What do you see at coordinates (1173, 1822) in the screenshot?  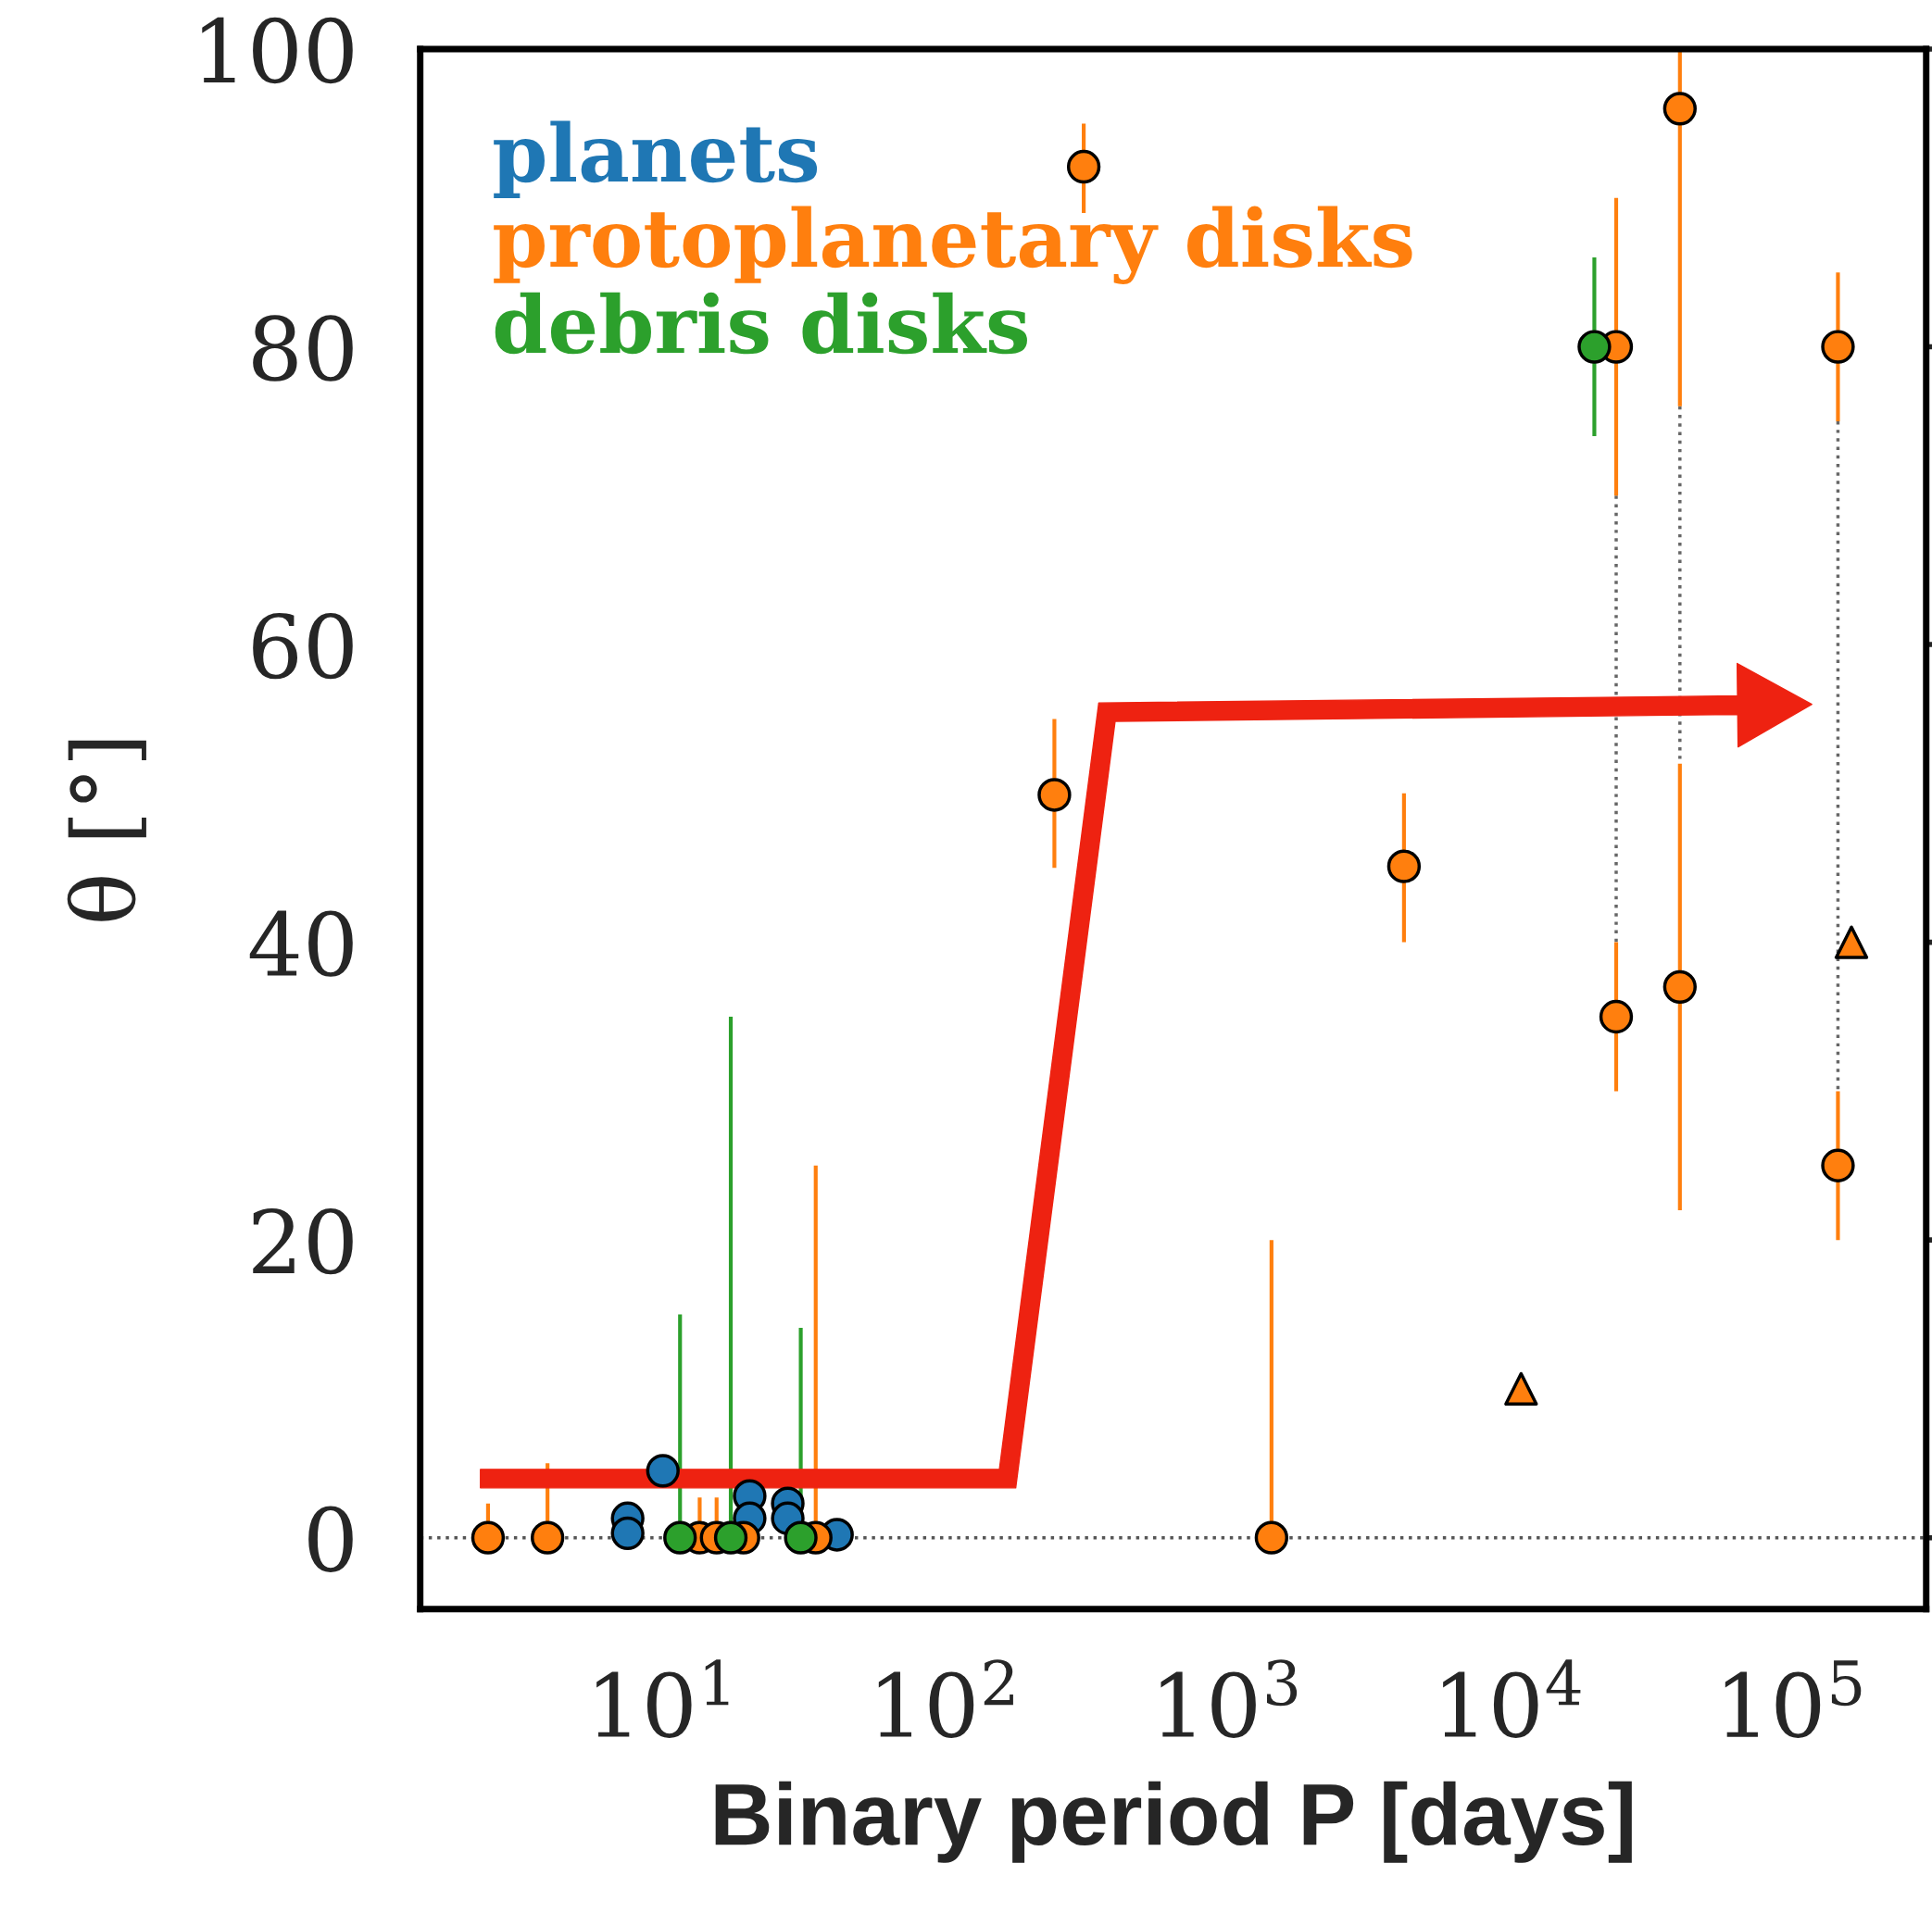 I see `x-axis-title: Binary period P [days]` at bounding box center [1173, 1822].